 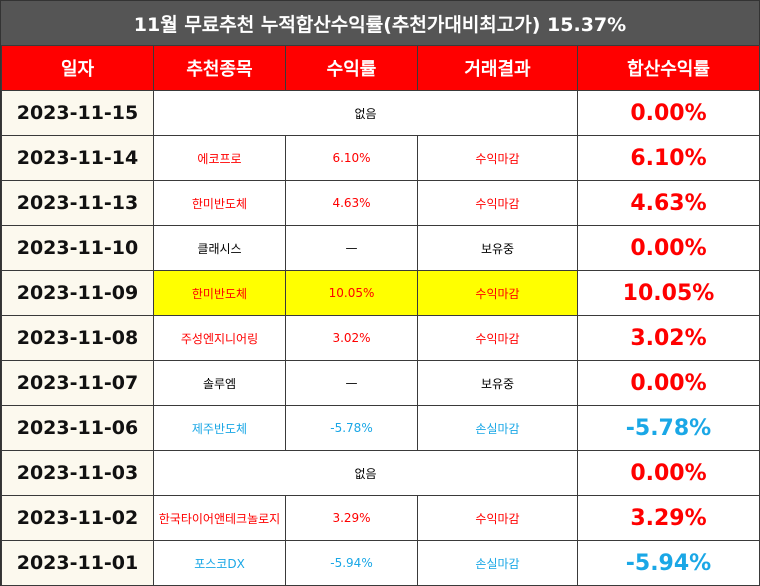 I want to click on table-row: 2023-11-06 제주반도체 -5.78% 손실마감 -5.78%, so click(x=380, y=428).